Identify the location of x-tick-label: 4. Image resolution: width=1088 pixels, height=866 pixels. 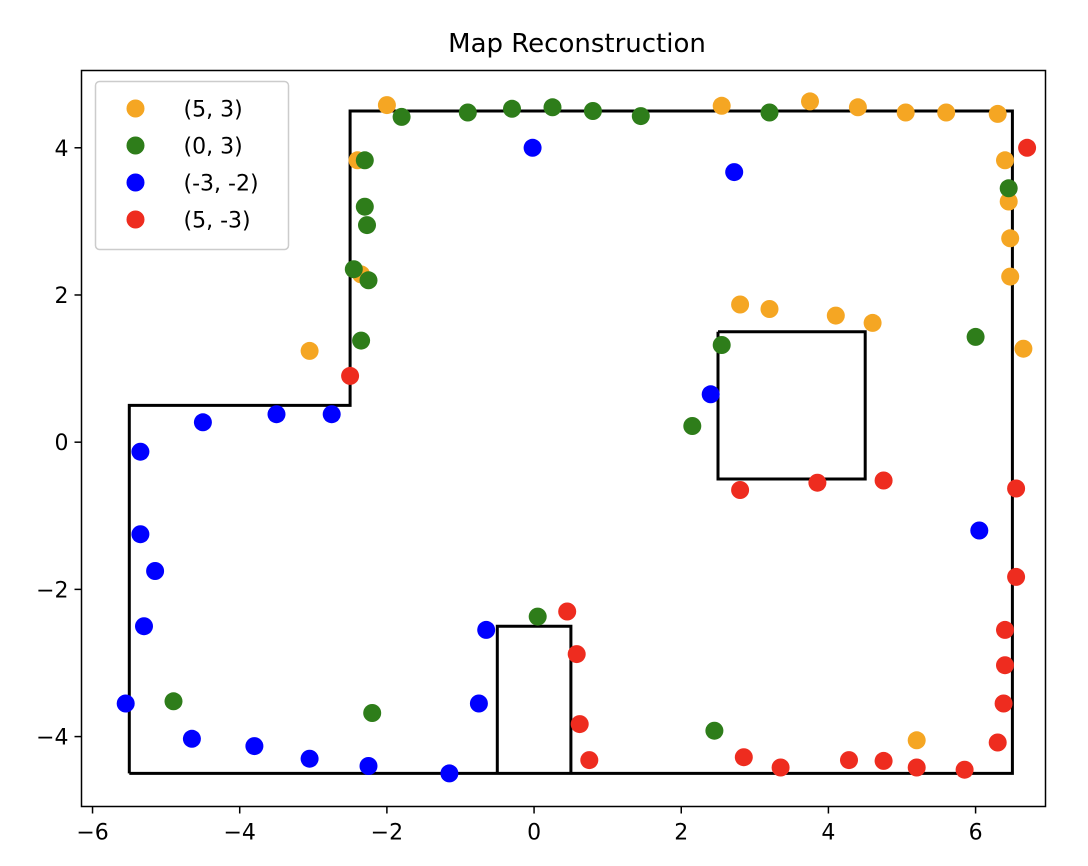
(828, 833).